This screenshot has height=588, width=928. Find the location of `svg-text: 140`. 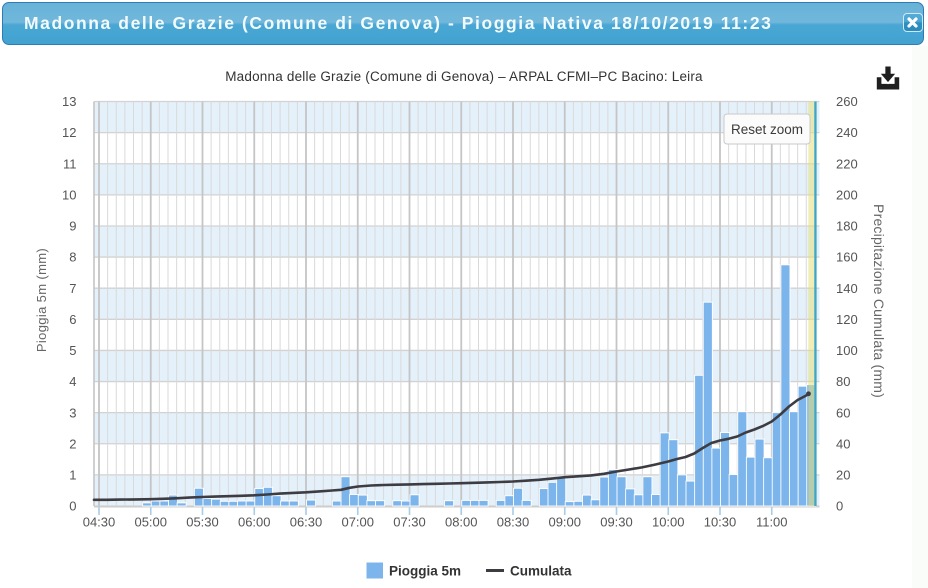

svg-text: 140 is located at coordinates (847, 288).